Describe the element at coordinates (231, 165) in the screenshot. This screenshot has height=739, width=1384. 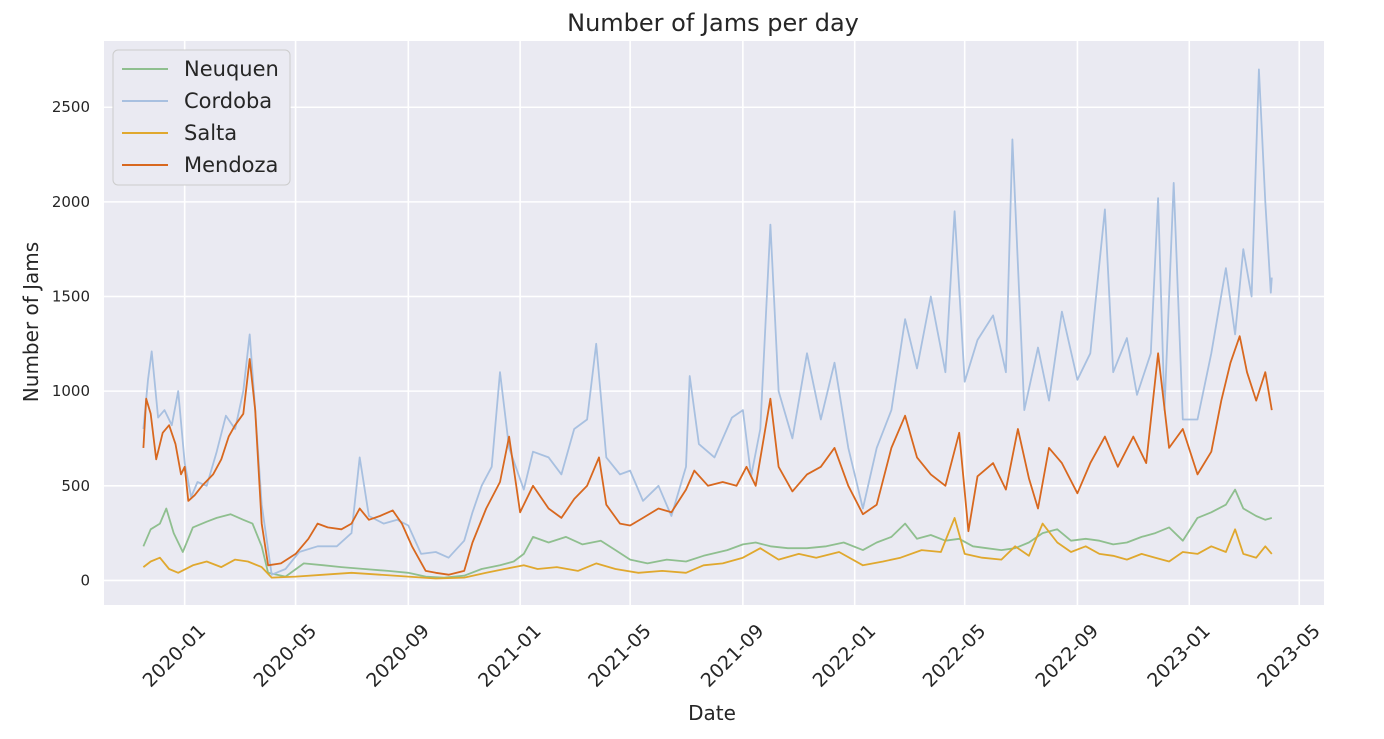
I see `legend-label-mendoza: Mendoza` at that location.